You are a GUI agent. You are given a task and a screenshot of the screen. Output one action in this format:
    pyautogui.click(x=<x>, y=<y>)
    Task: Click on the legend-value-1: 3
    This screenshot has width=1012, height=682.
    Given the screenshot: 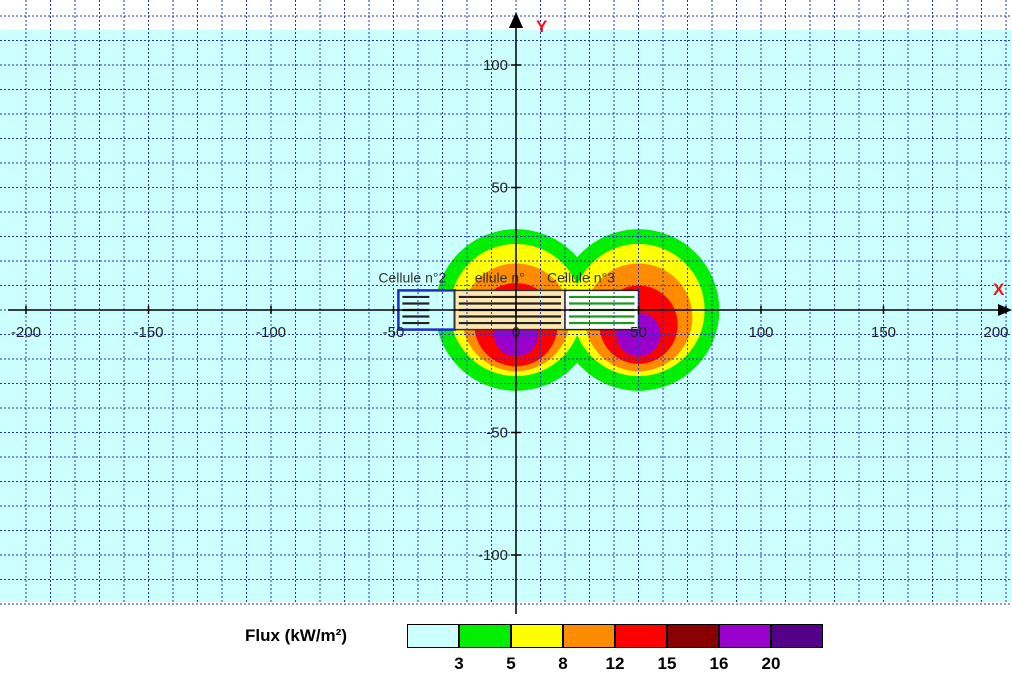 What is the action you would take?
    pyautogui.click(x=459, y=663)
    